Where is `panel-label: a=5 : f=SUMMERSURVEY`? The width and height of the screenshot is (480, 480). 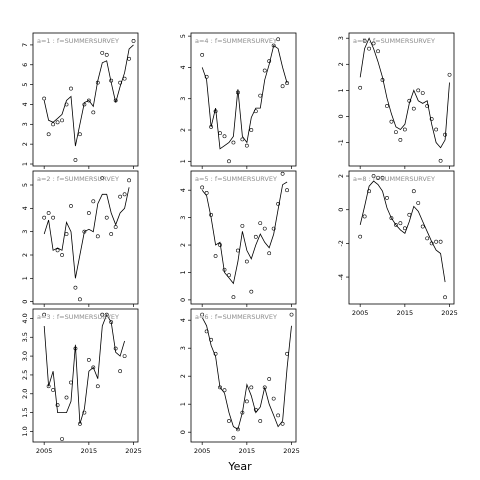 panel-label: a=5 : f=SUMMERSURVEY is located at coordinates (236, 179).